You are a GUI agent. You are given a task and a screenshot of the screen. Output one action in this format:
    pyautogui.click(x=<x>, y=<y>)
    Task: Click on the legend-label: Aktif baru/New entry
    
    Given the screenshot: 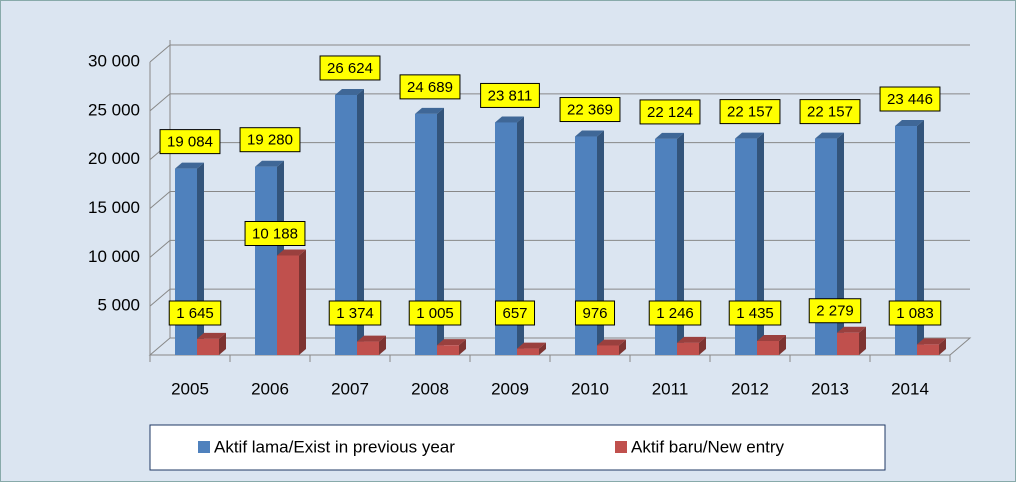 What is the action you would take?
    pyautogui.click(x=708, y=446)
    